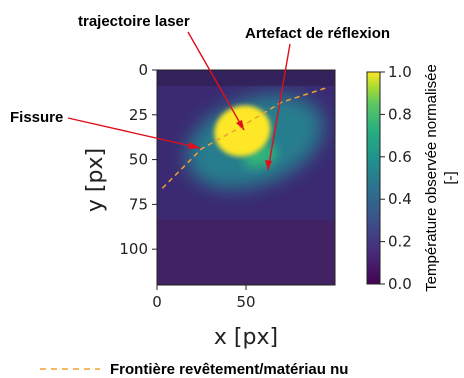  What do you see at coordinates (134, 133) in the screenshot?
I see `annotation-crack-arrow` at bounding box center [134, 133].